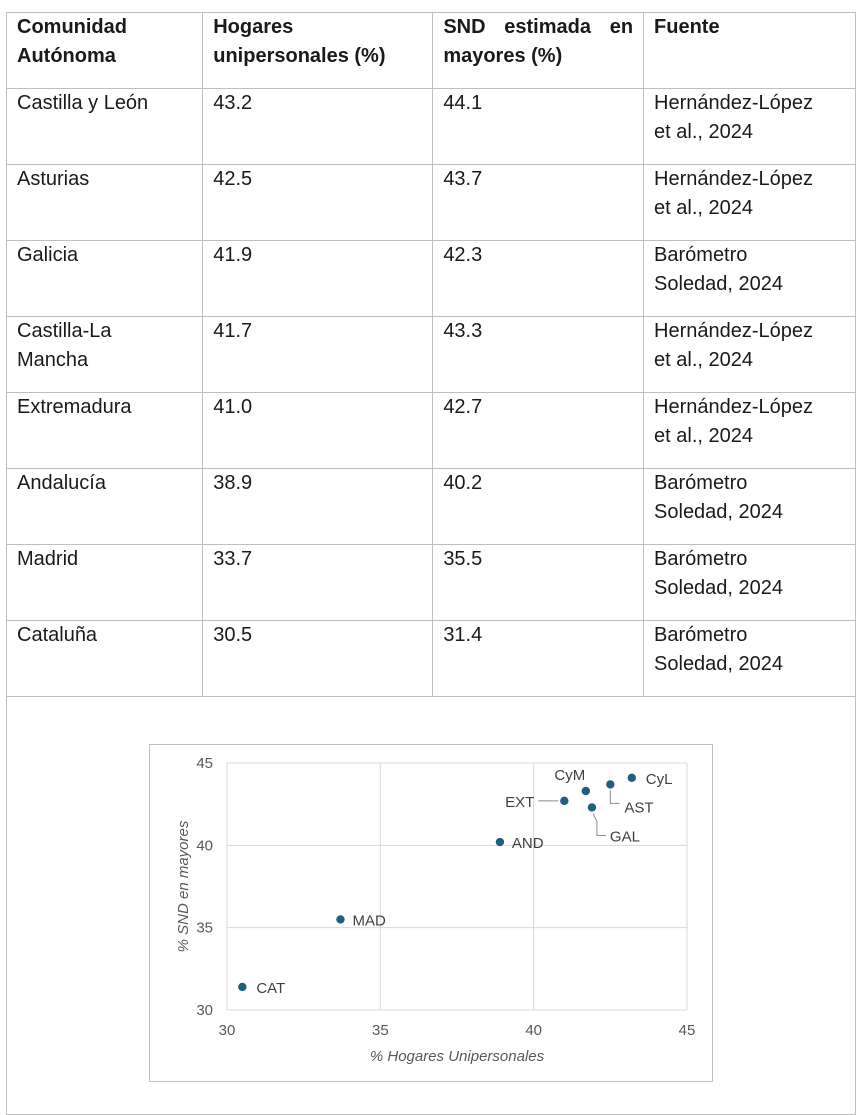  Describe the element at coordinates (430, 506) in the screenshot. I see `table-row: Andalucía 38.9 40.2 Barómetro Soledad, 2024` at that location.